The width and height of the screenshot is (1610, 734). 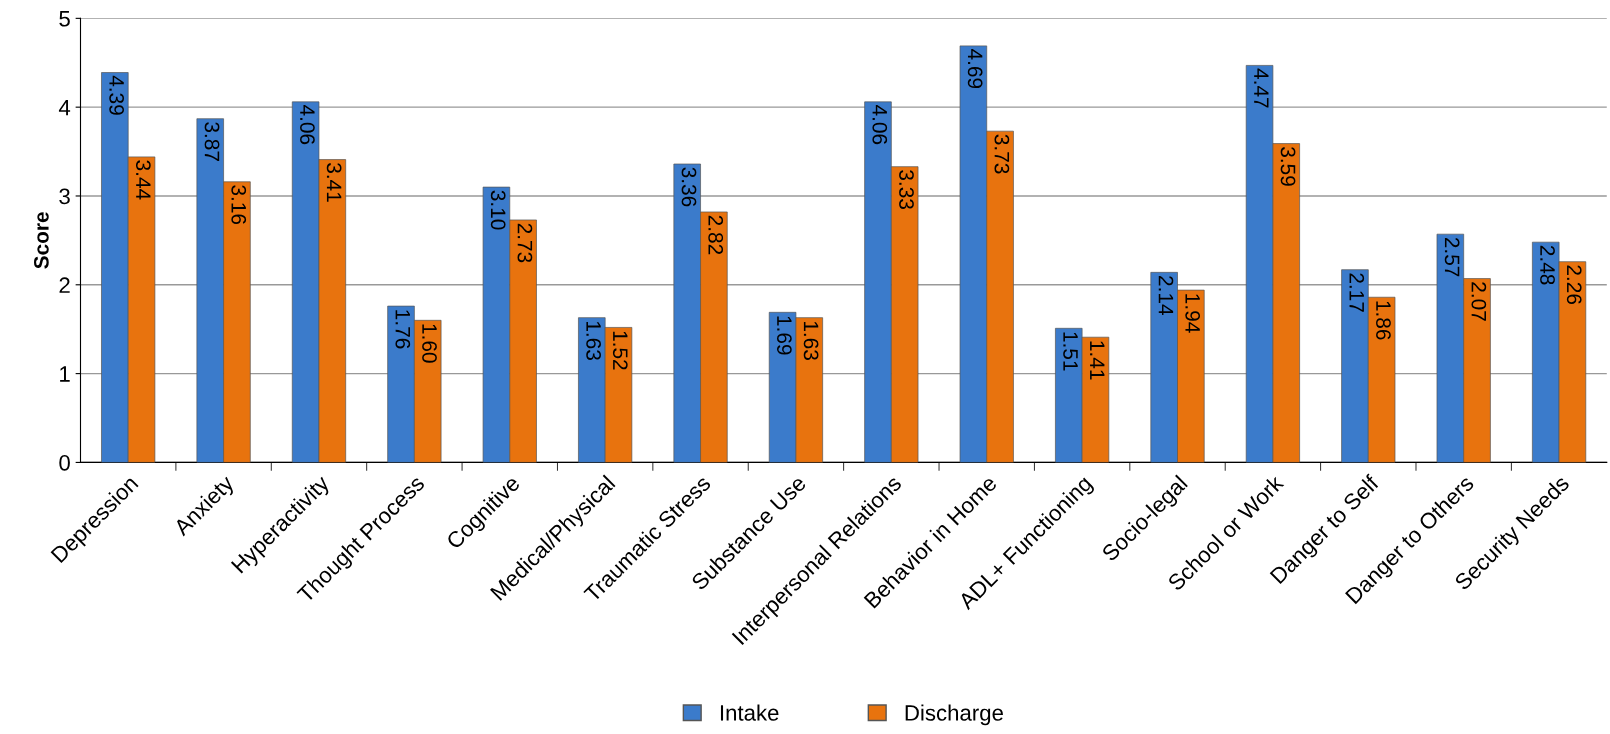 I want to click on y-tick-label: 2, so click(x=64, y=285).